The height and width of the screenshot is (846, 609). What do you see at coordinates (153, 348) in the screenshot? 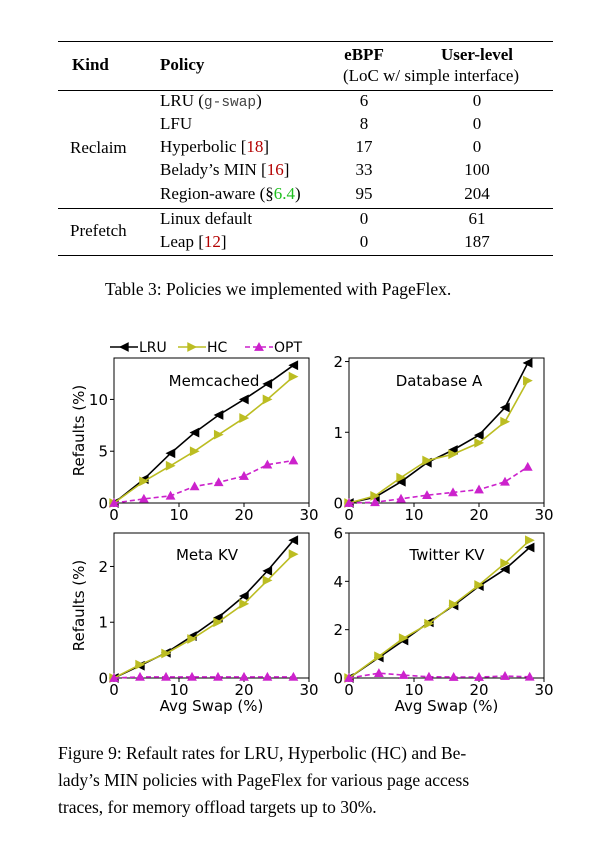
I see `legend-label-lru: LRU` at bounding box center [153, 348].